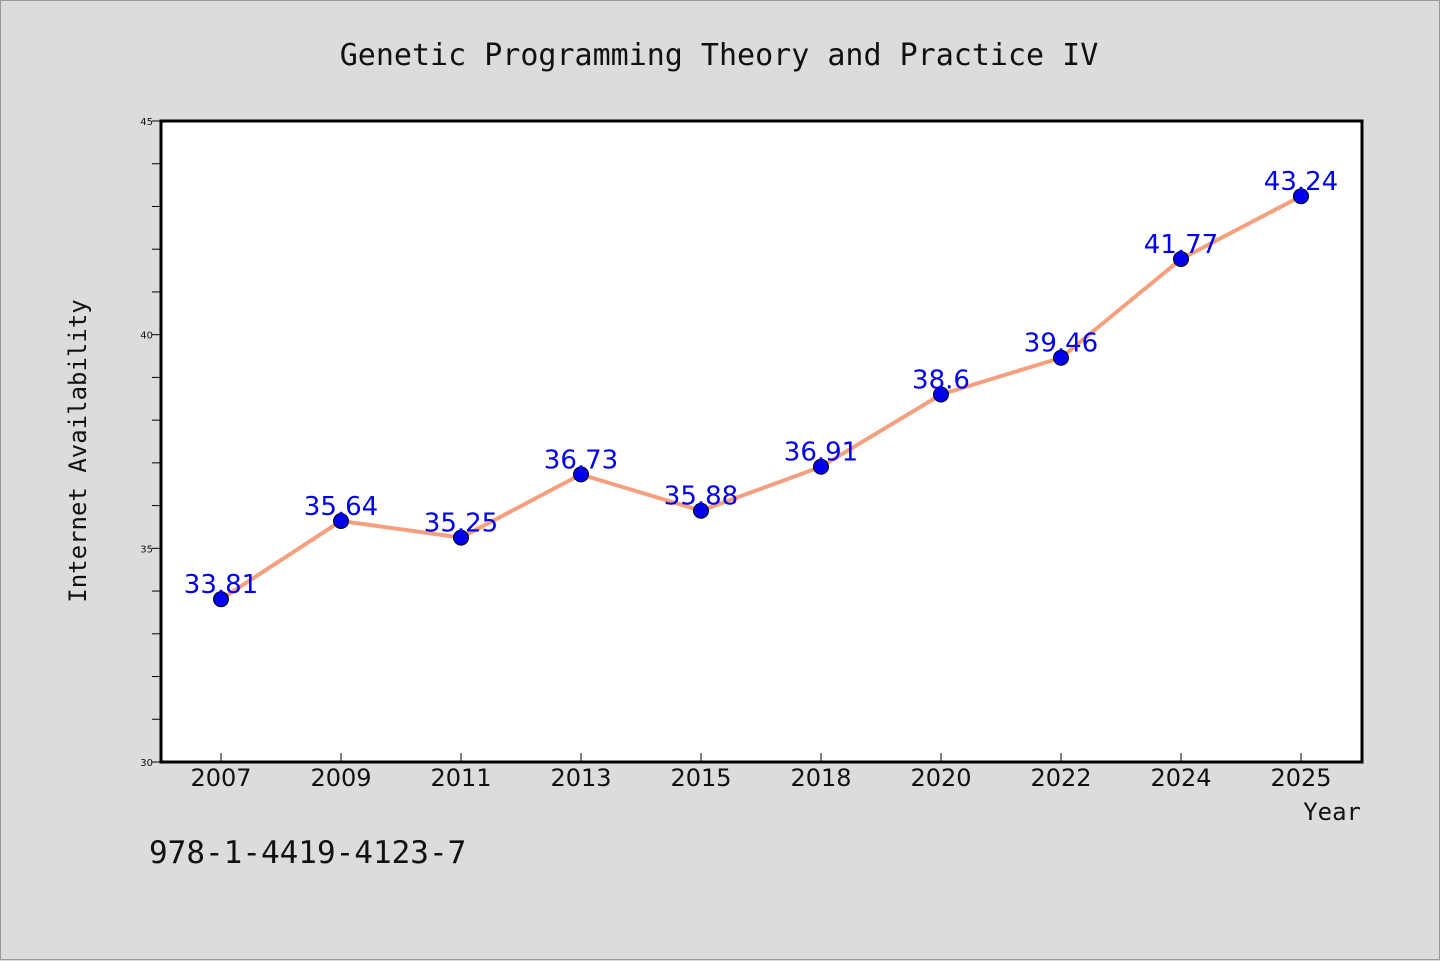 Image resolution: width=1440 pixels, height=961 pixels. Describe the element at coordinates (700, 778) in the screenshot. I see `x-tick-label: 2015` at that location.